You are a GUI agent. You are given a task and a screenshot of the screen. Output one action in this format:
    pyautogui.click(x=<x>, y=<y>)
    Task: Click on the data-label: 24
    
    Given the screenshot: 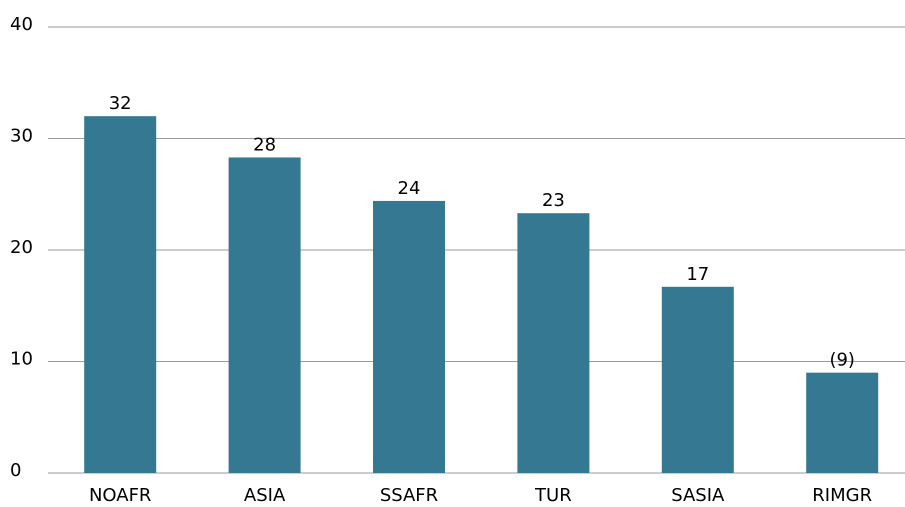 What is the action you would take?
    pyautogui.click(x=409, y=188)
    